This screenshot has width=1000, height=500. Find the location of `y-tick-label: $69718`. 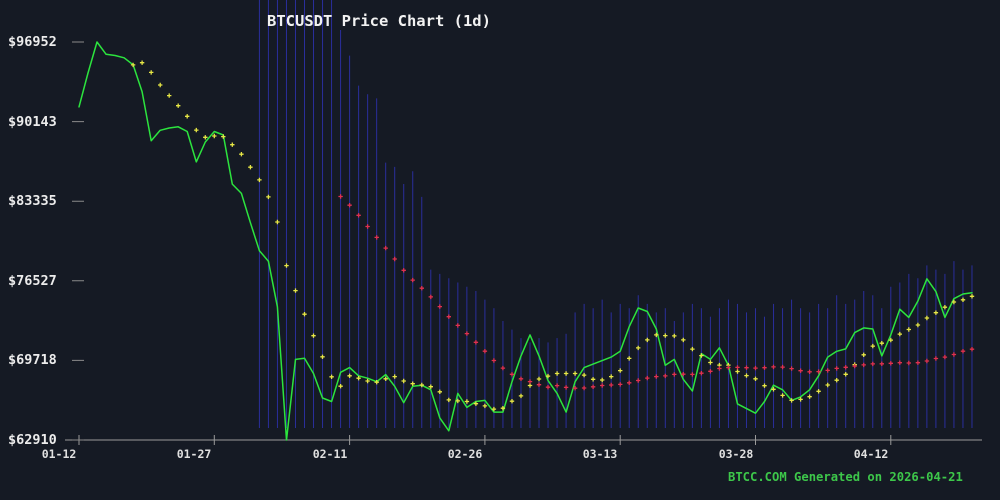

y-tick-label: $69718 is located at coordinates (32, 360).